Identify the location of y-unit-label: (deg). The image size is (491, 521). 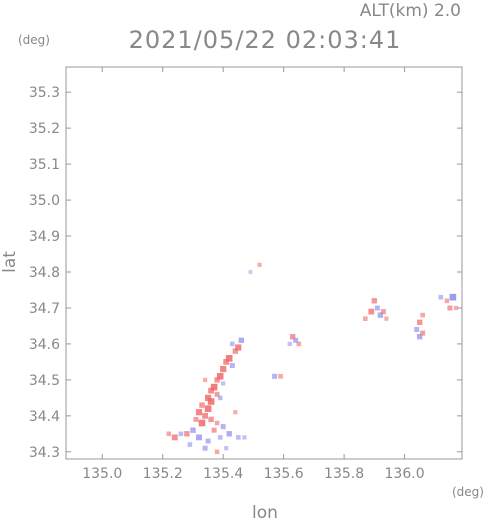
(34, 40).